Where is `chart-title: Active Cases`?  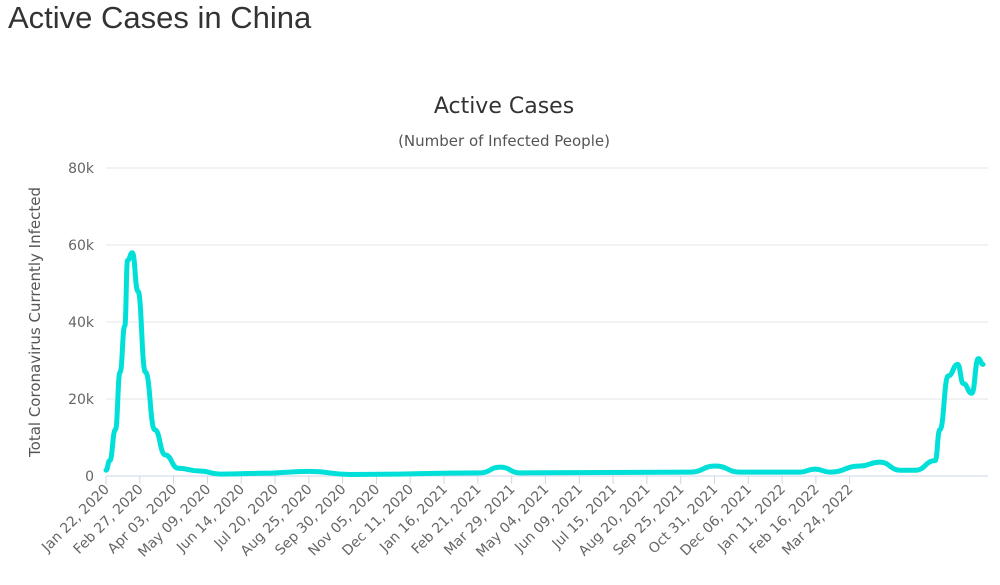 chart-title: Active Cases is located at coordinates (504, 106).